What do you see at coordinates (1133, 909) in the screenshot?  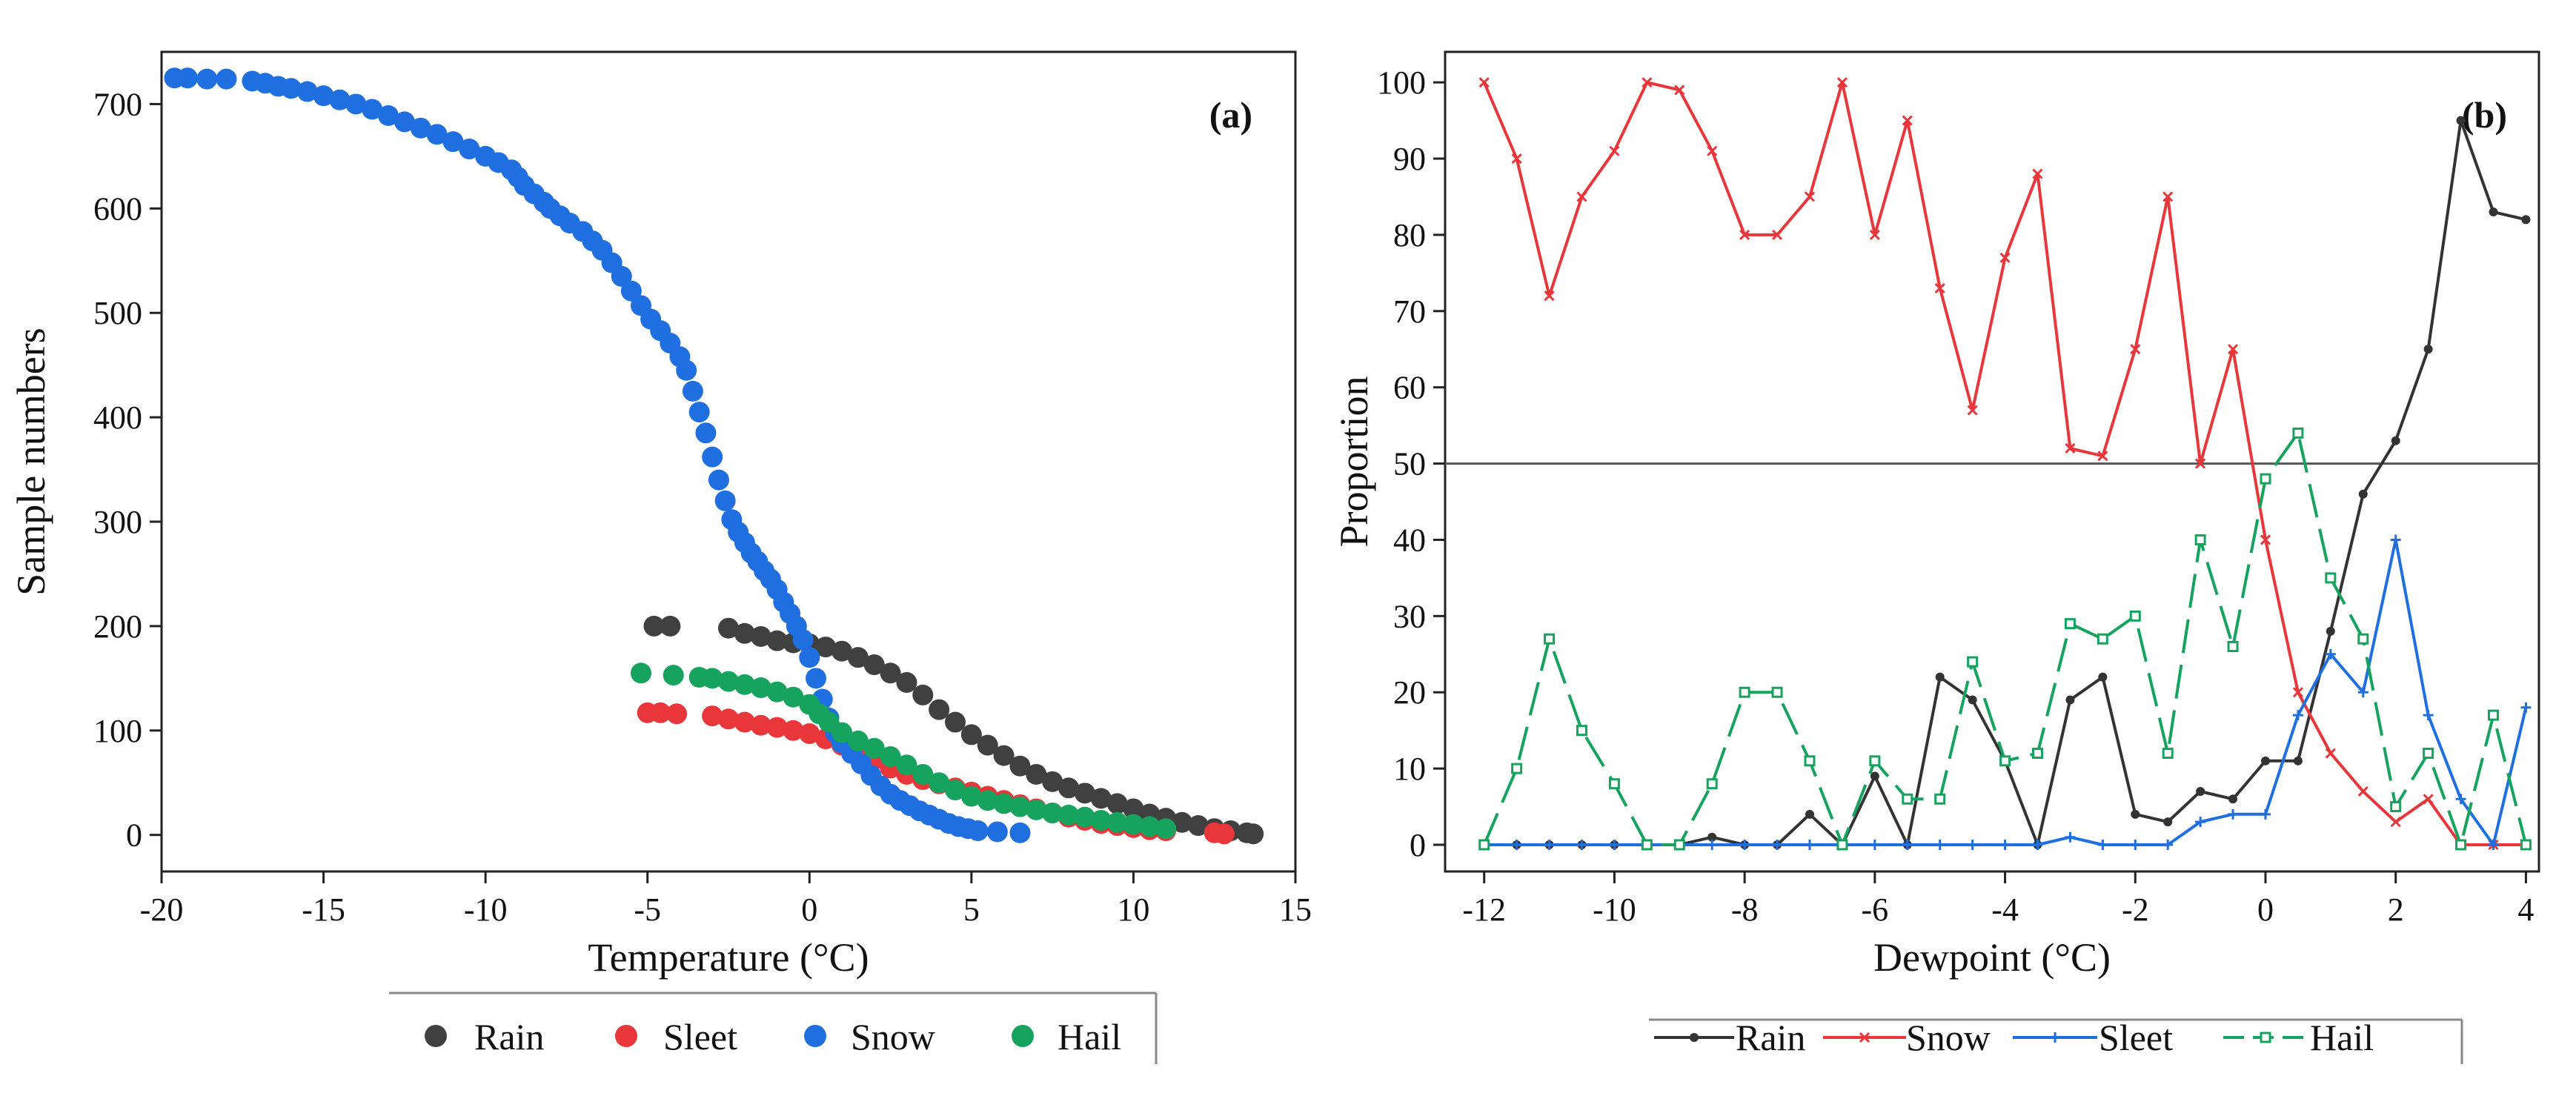 I see `panel-a-x-tick-label: 10` at bounding box center [1133, 909].